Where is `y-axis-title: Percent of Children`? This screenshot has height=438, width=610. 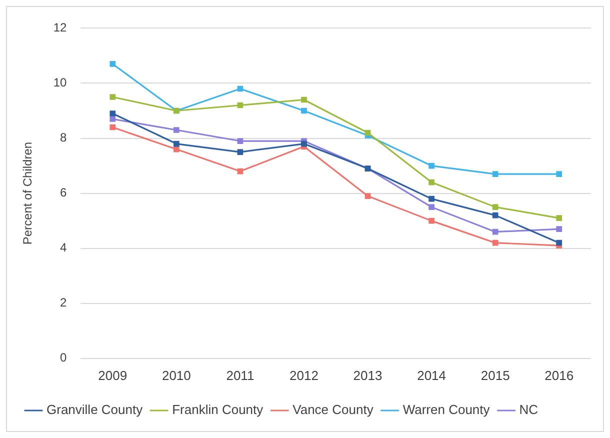
y-axis-title: Percent of Children is located at coordinates (27, 193).